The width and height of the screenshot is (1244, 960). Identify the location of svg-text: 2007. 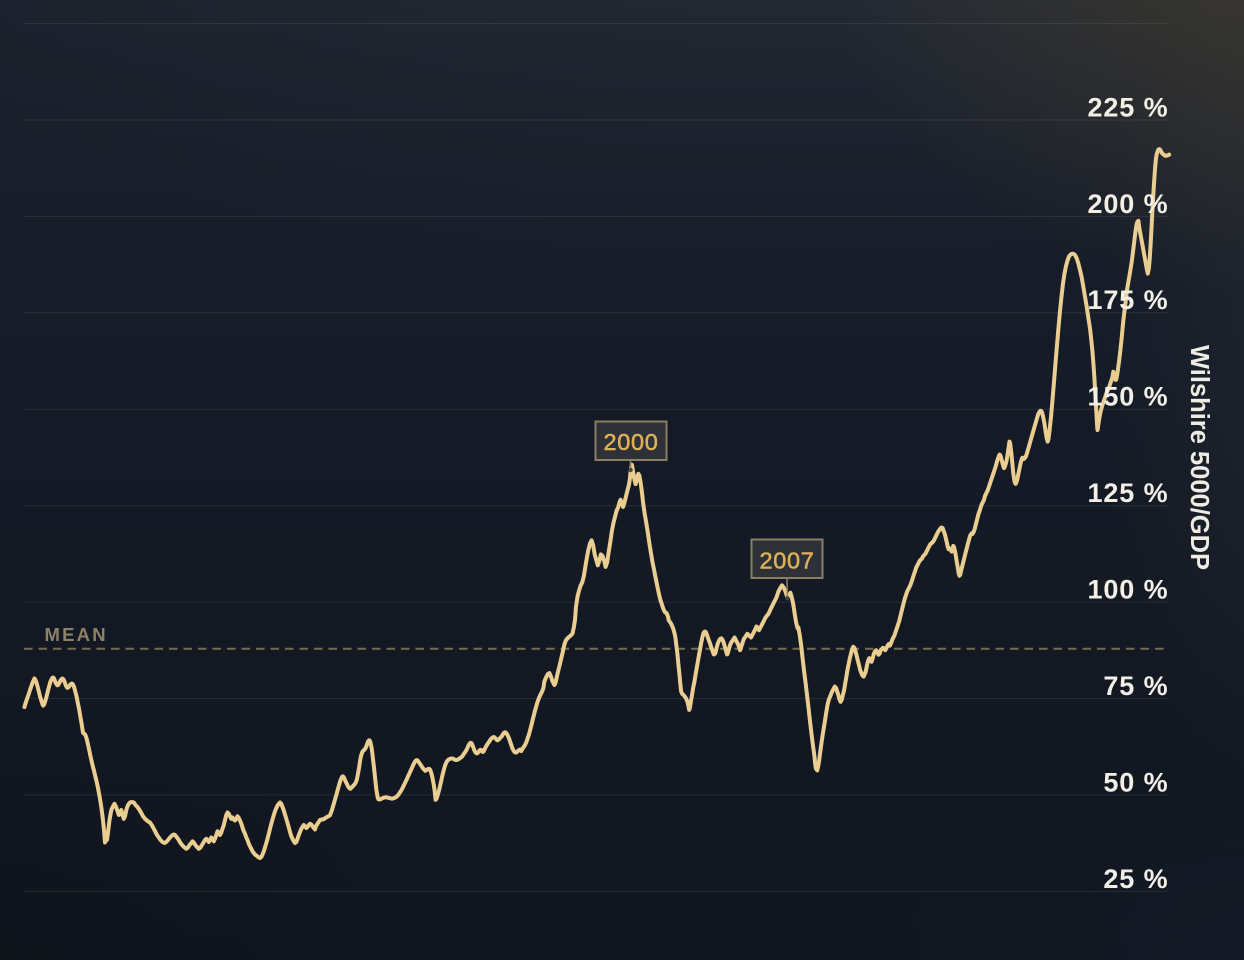
(786, 560).